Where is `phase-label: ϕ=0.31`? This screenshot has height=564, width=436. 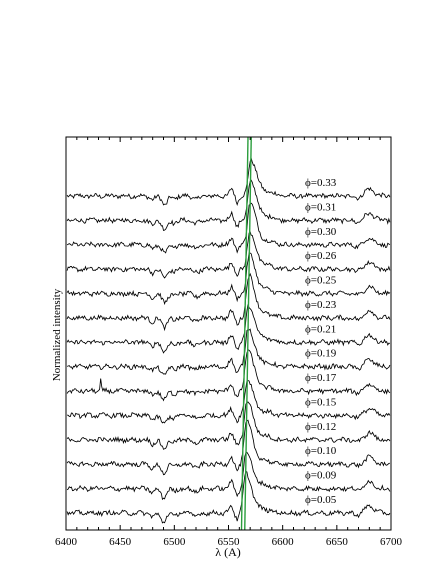 phase-label: ϕ=0.31 is located at coordinates (320, 207).